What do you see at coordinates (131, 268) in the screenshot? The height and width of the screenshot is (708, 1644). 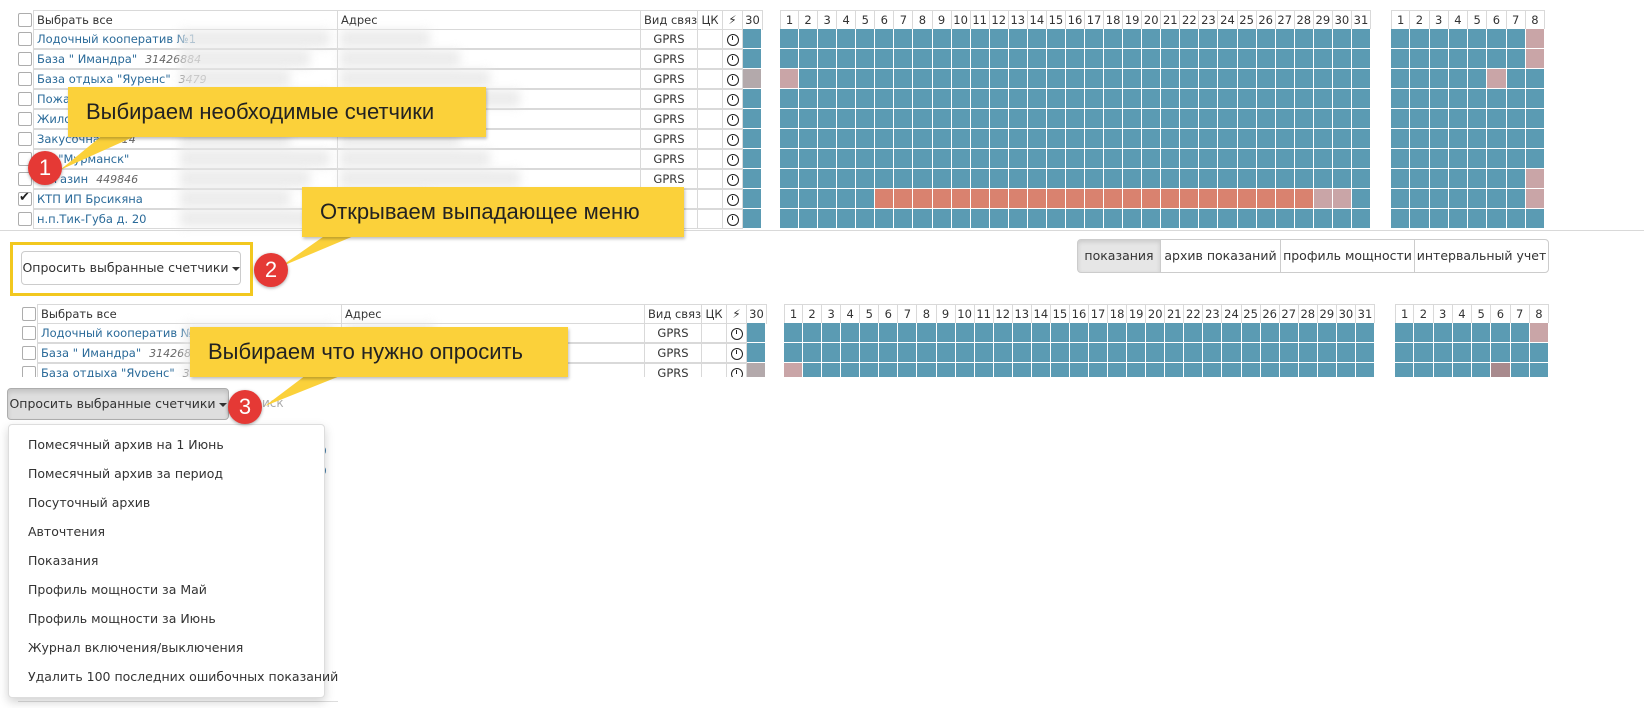 I see `poll-selected-button: Опросить выбранные счетчики` at bounding box center [131, 268].